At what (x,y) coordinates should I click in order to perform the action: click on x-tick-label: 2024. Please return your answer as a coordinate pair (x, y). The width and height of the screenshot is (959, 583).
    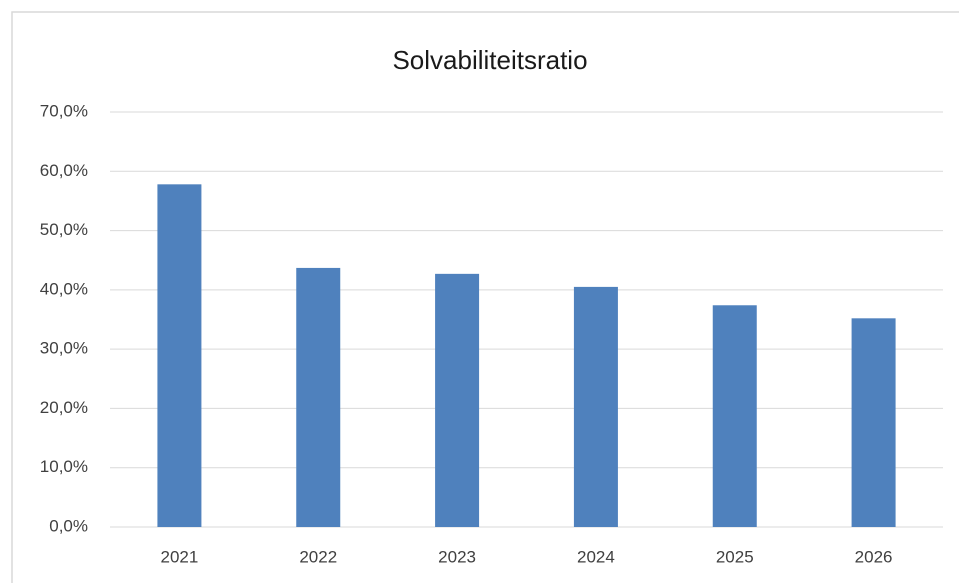
    Looking at the image, I should click on (596, 556).